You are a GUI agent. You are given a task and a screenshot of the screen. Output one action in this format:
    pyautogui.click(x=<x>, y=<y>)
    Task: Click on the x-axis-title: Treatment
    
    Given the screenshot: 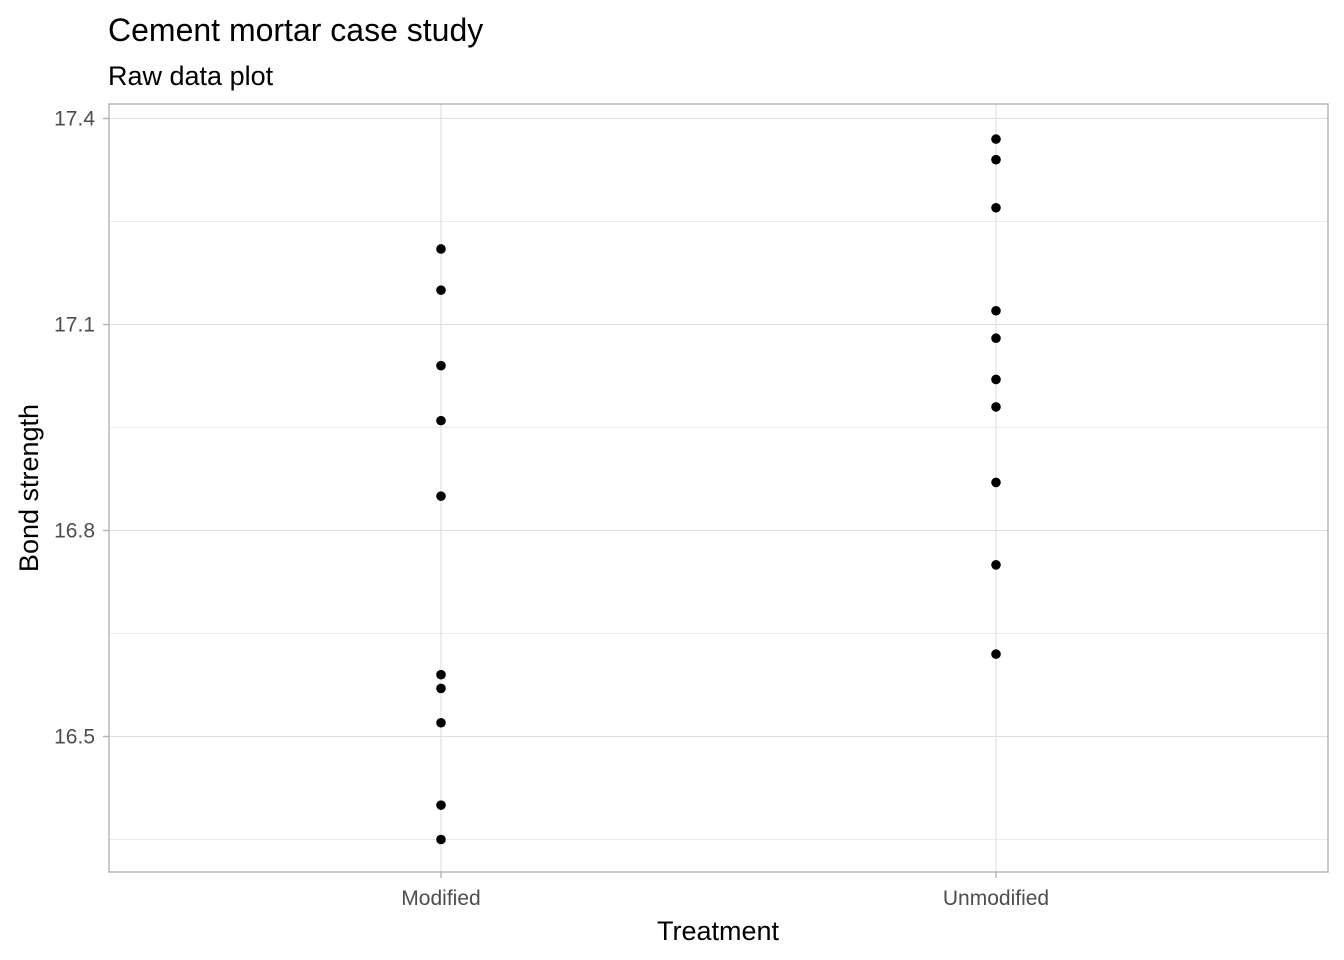 What is the action you would take?
    pyautogui.click(x=718, y=931)
    